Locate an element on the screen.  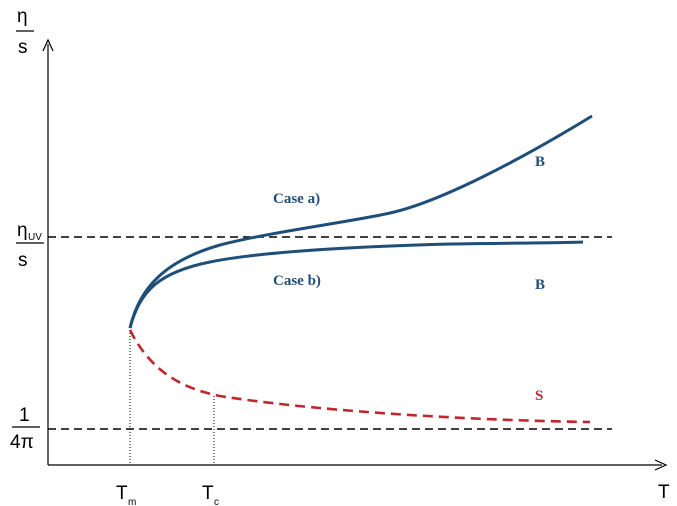
y-axis-arrow is located at coordinates (48, 45).